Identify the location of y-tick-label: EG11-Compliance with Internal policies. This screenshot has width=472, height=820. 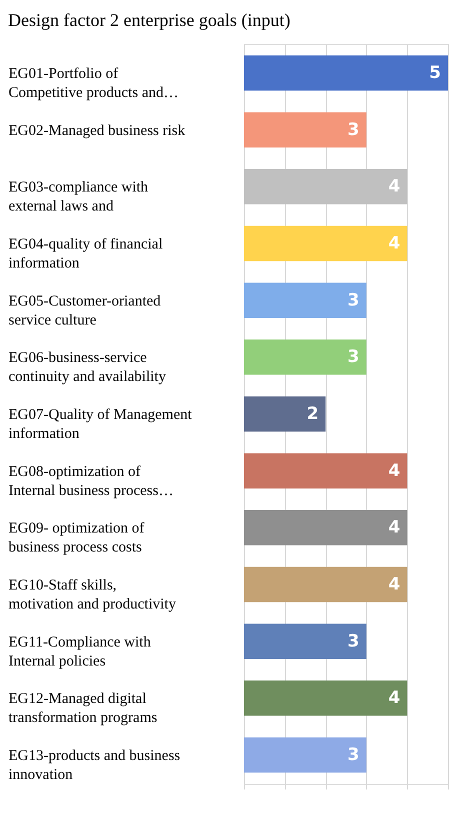
(80, 652).